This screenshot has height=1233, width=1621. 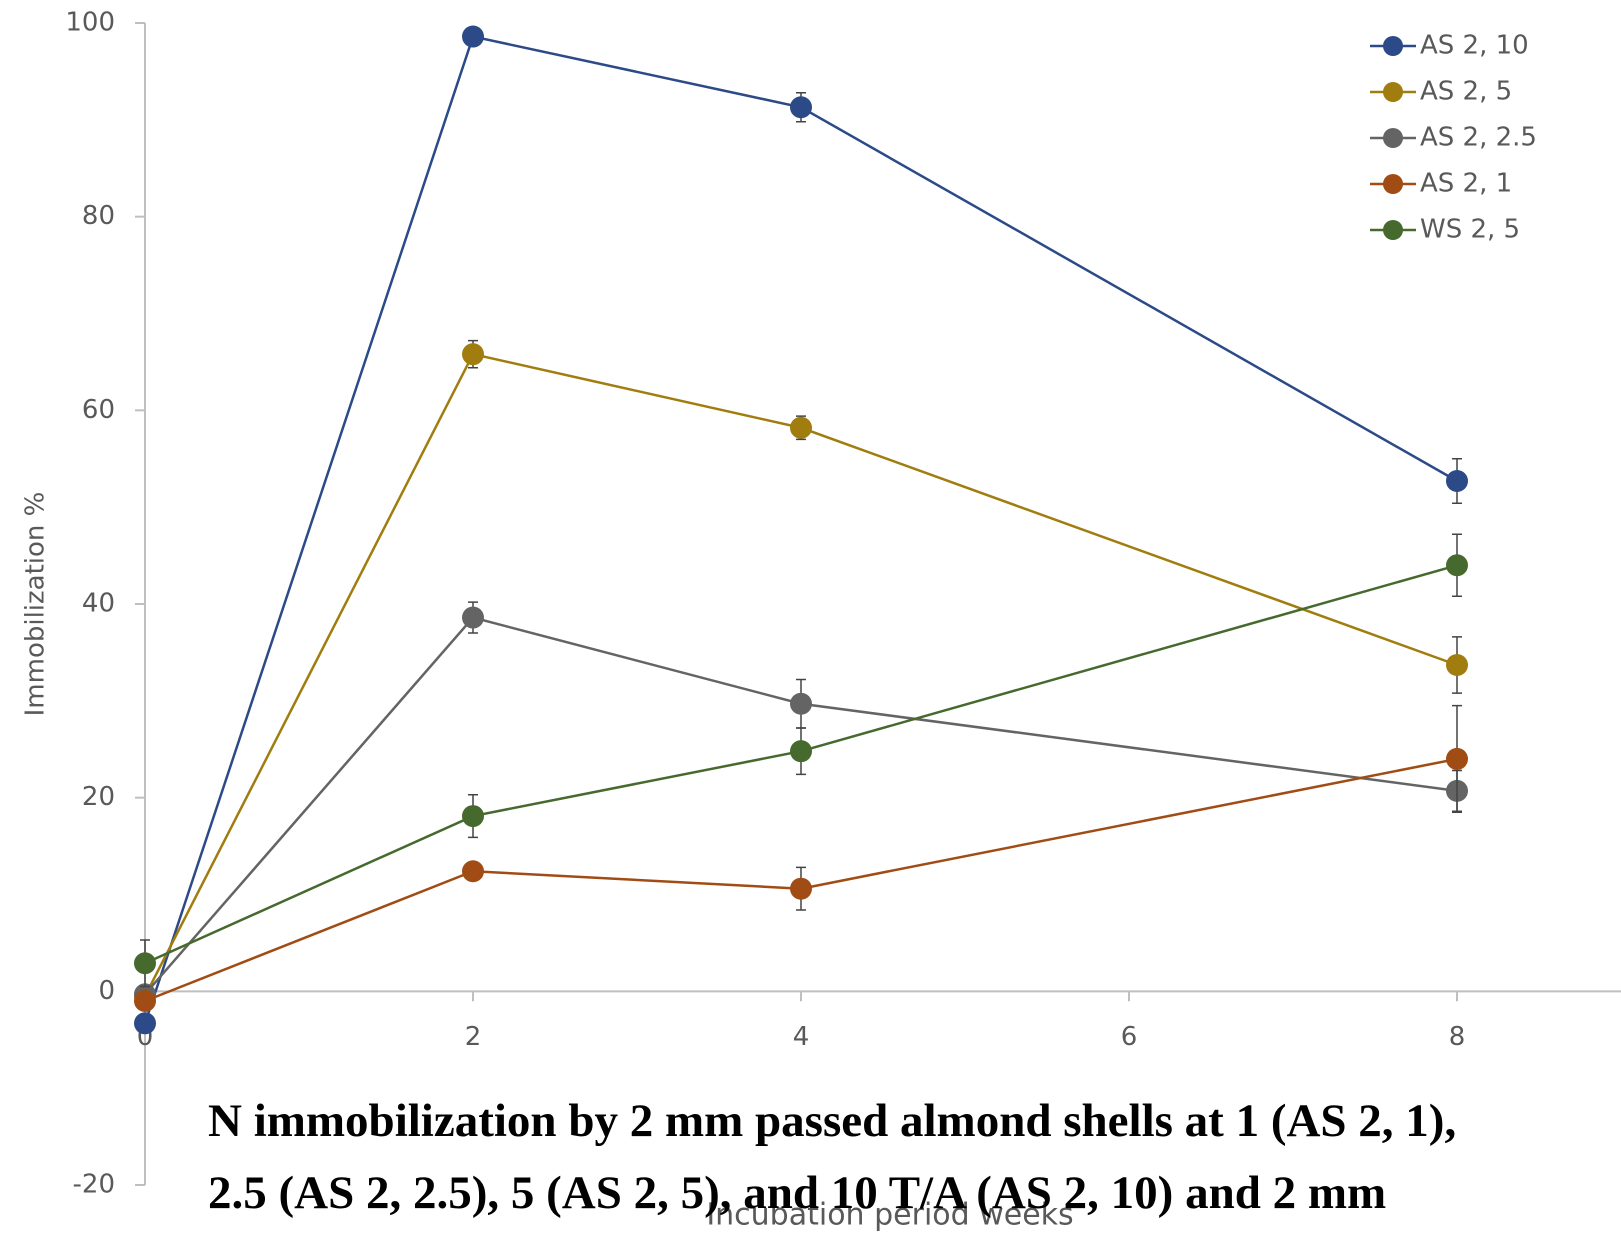 I want to click on x-tick-label: 2, so click(x=473, y=1037).